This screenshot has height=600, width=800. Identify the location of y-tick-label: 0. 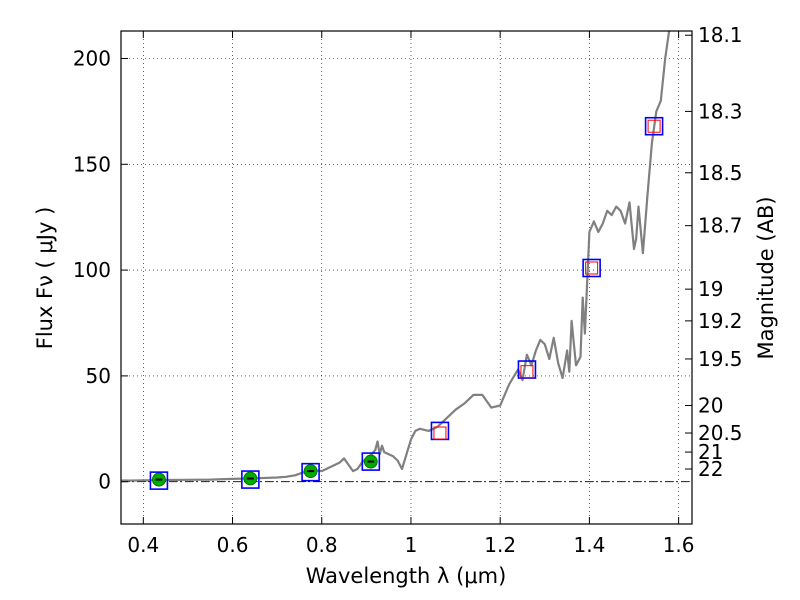
(104, 482).